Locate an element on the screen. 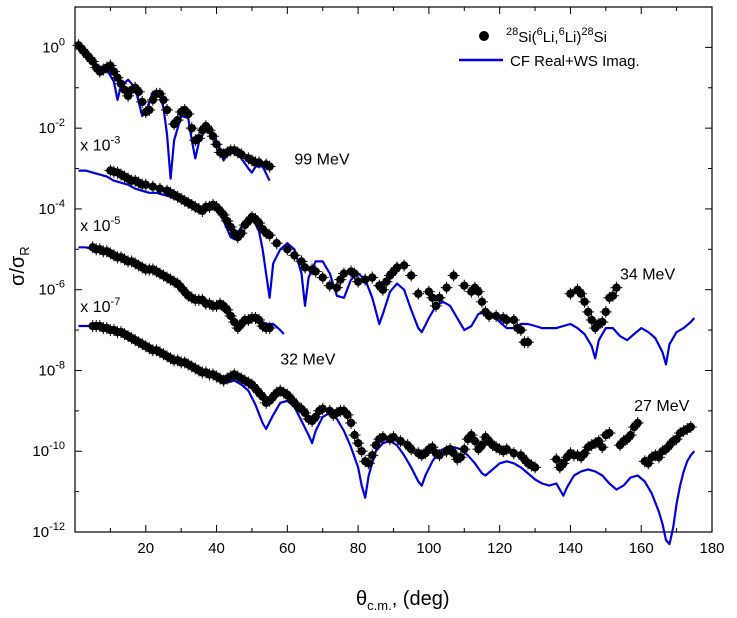  x-tick-label: 140 is located at coordinates (570, 548).